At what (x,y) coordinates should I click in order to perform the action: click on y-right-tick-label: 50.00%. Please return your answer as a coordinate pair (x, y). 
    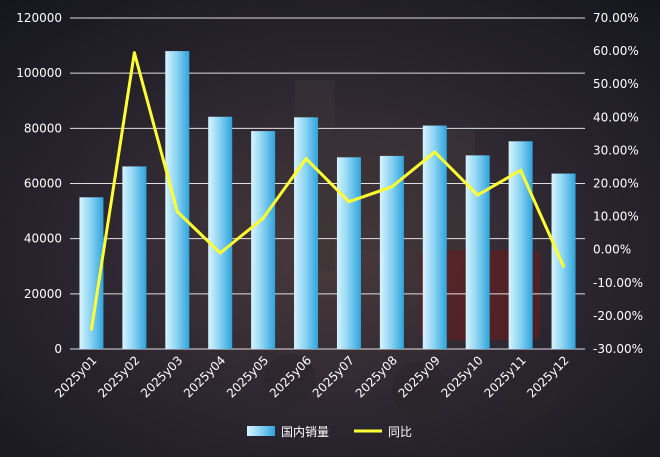
    Looking at the image, I should click on (616, 84).